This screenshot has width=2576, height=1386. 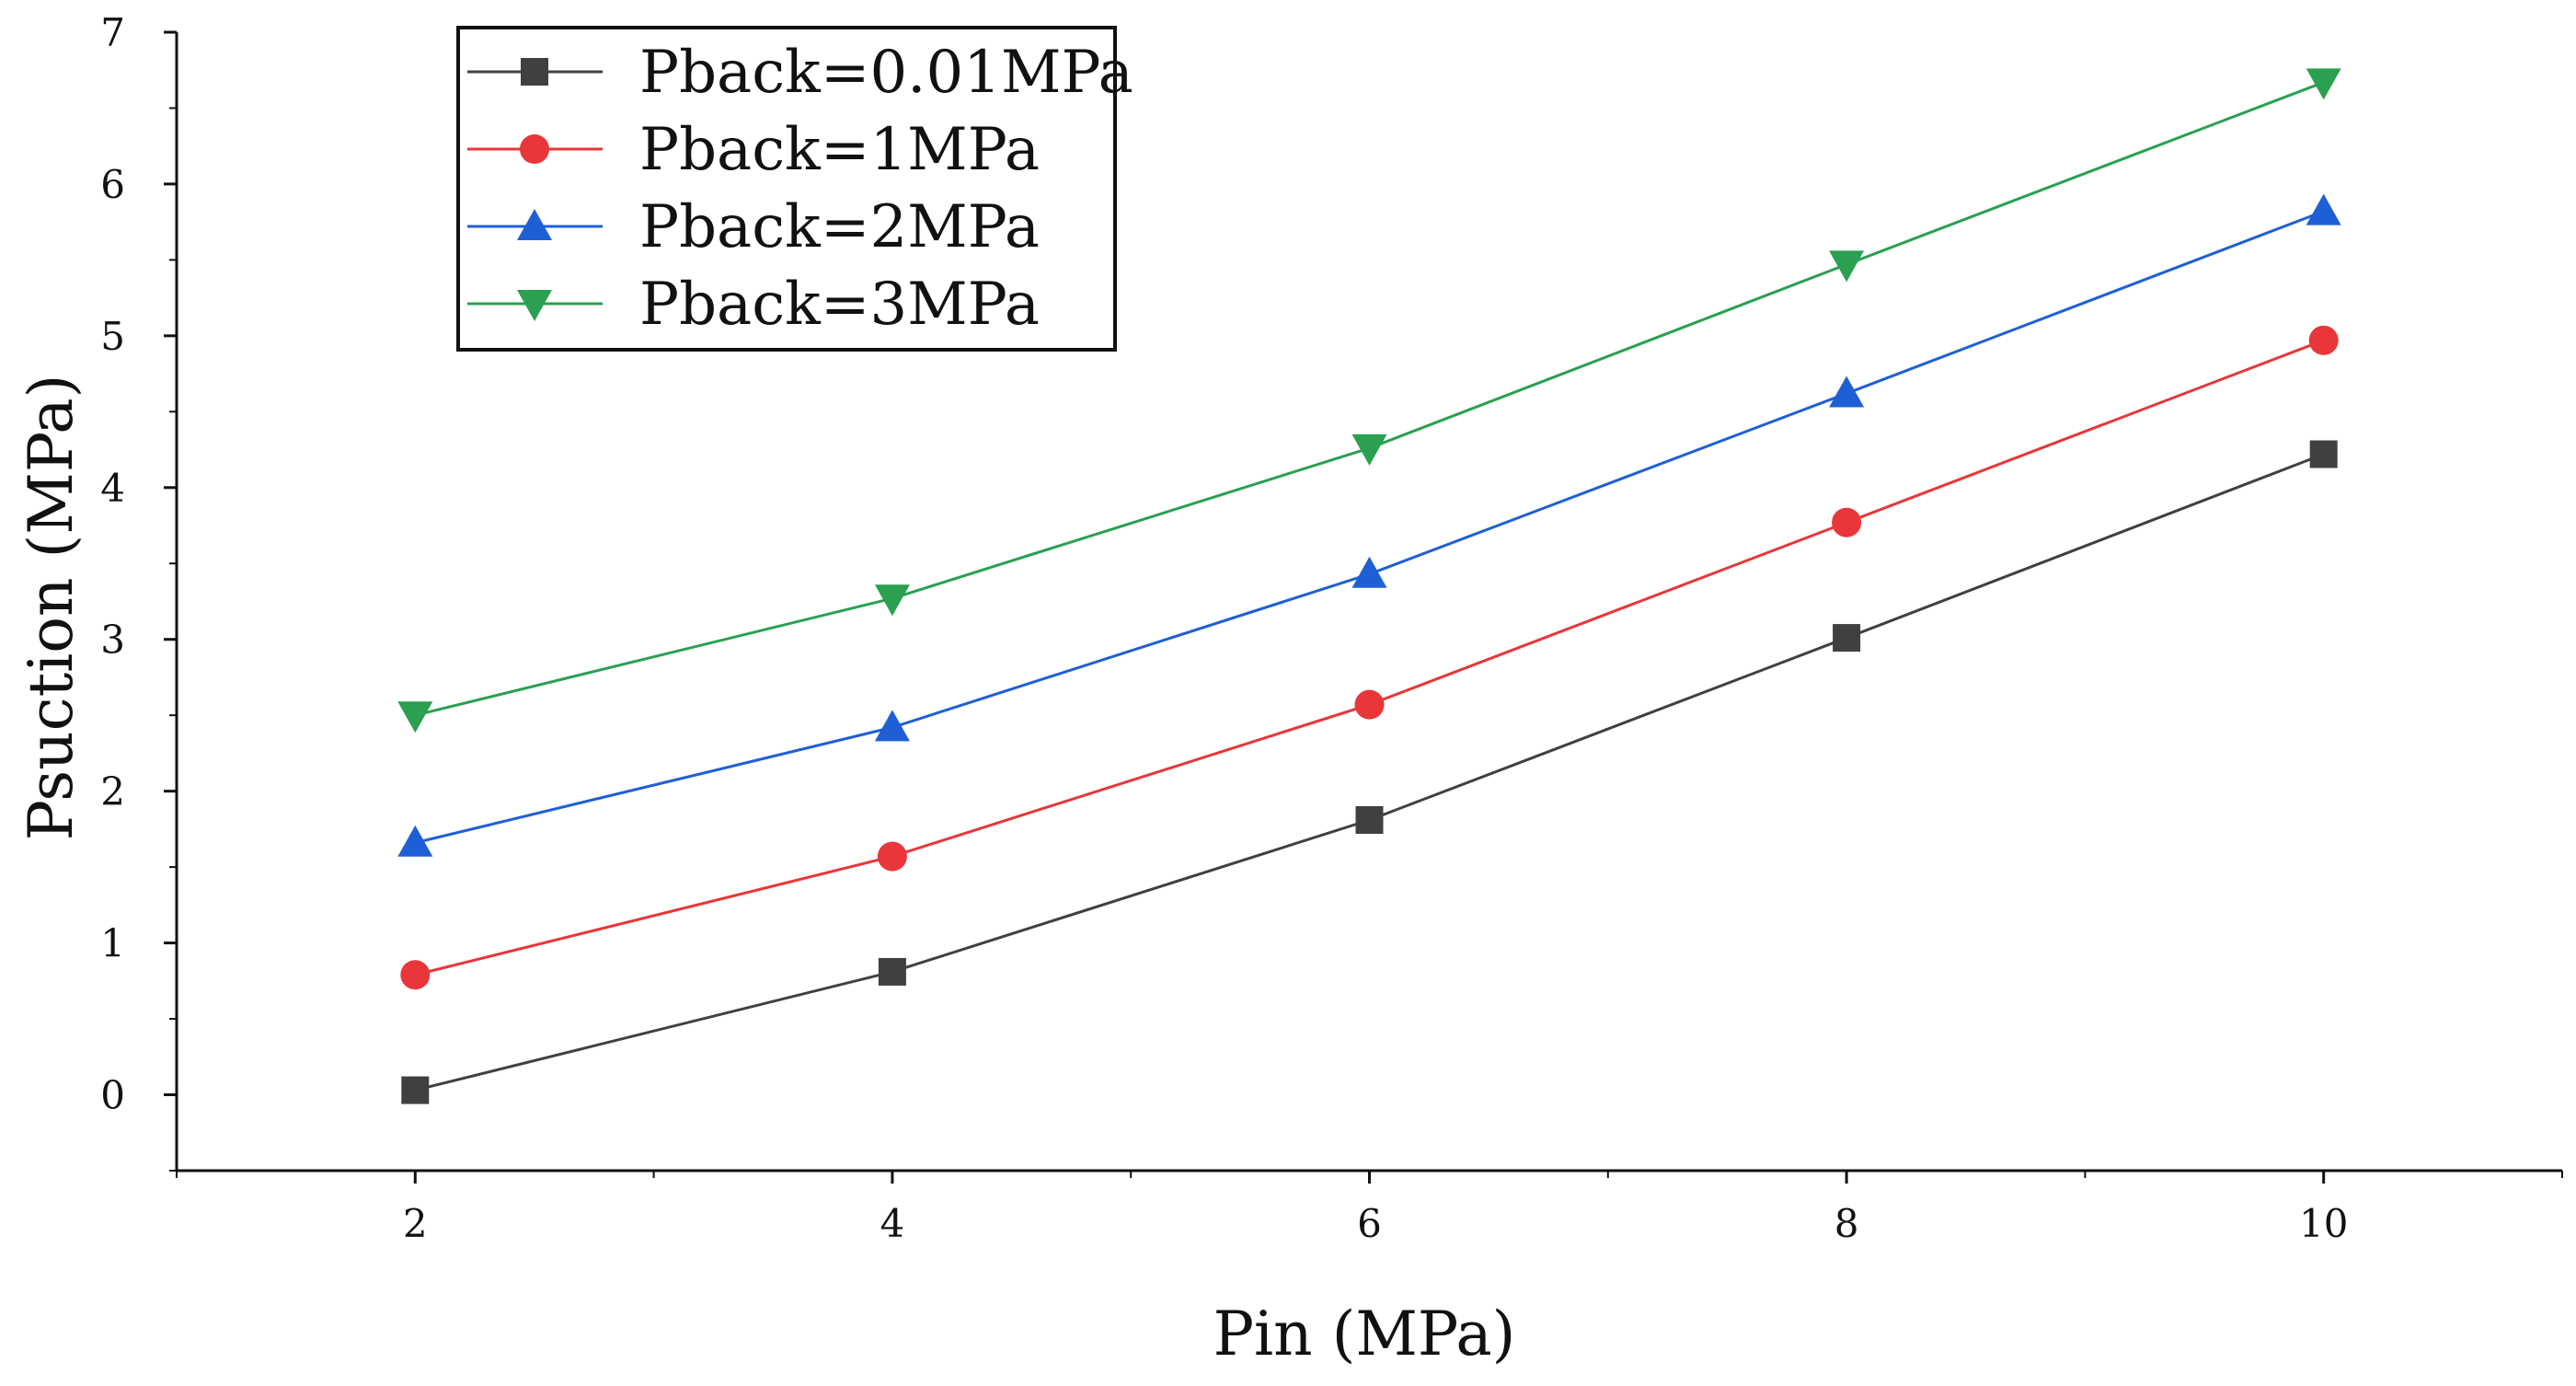 What do you see at coordinates (112, 640) in the screenshot?
I see `y-tick-label: 3` at bounding box center [112, 640].